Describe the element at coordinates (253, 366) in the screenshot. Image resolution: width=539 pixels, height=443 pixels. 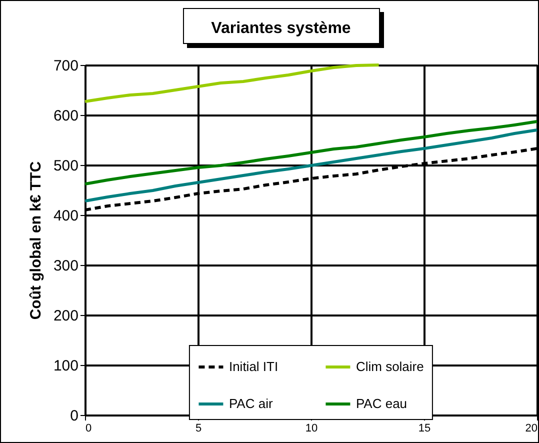
I see `legend-label: Initial ITI` at that location.